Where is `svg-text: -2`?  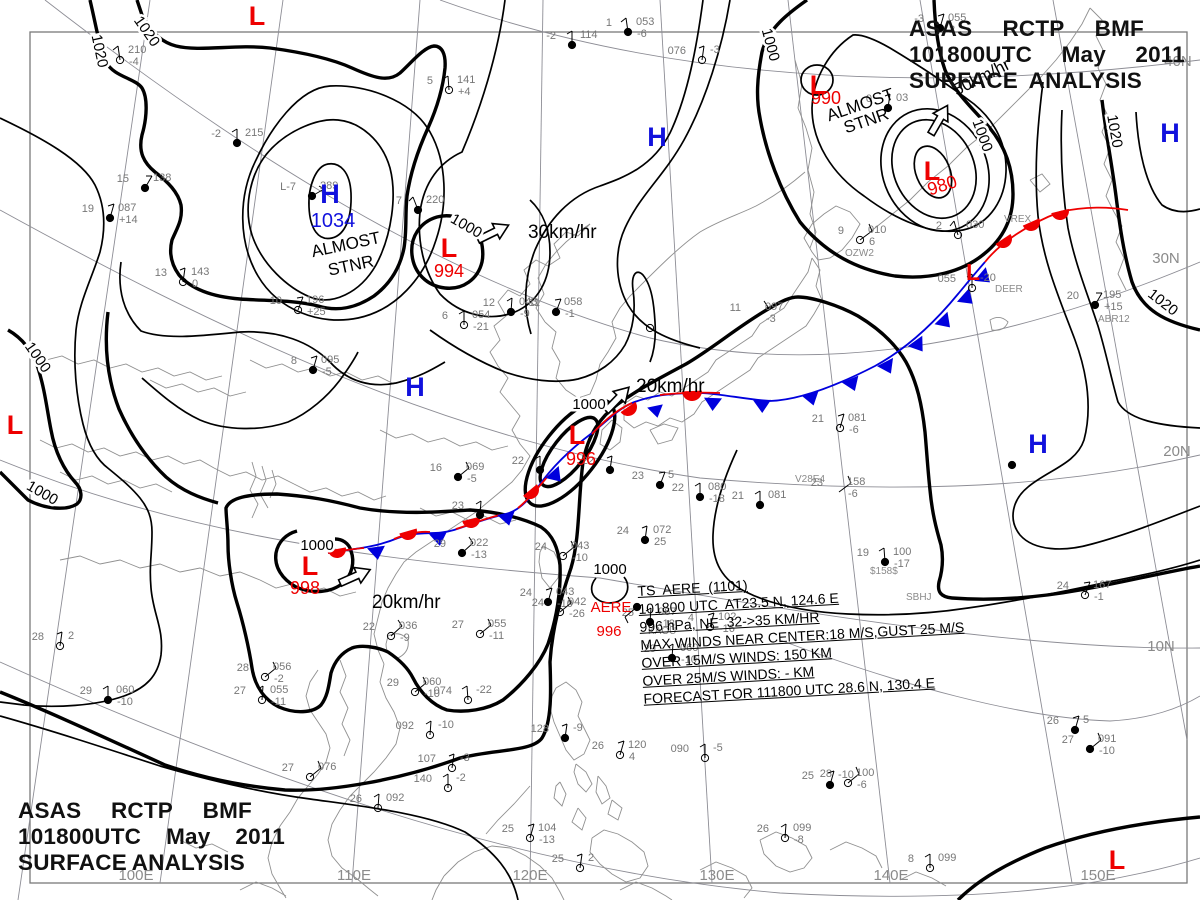
svg-text: -2 is located at coordinates (216, 134).